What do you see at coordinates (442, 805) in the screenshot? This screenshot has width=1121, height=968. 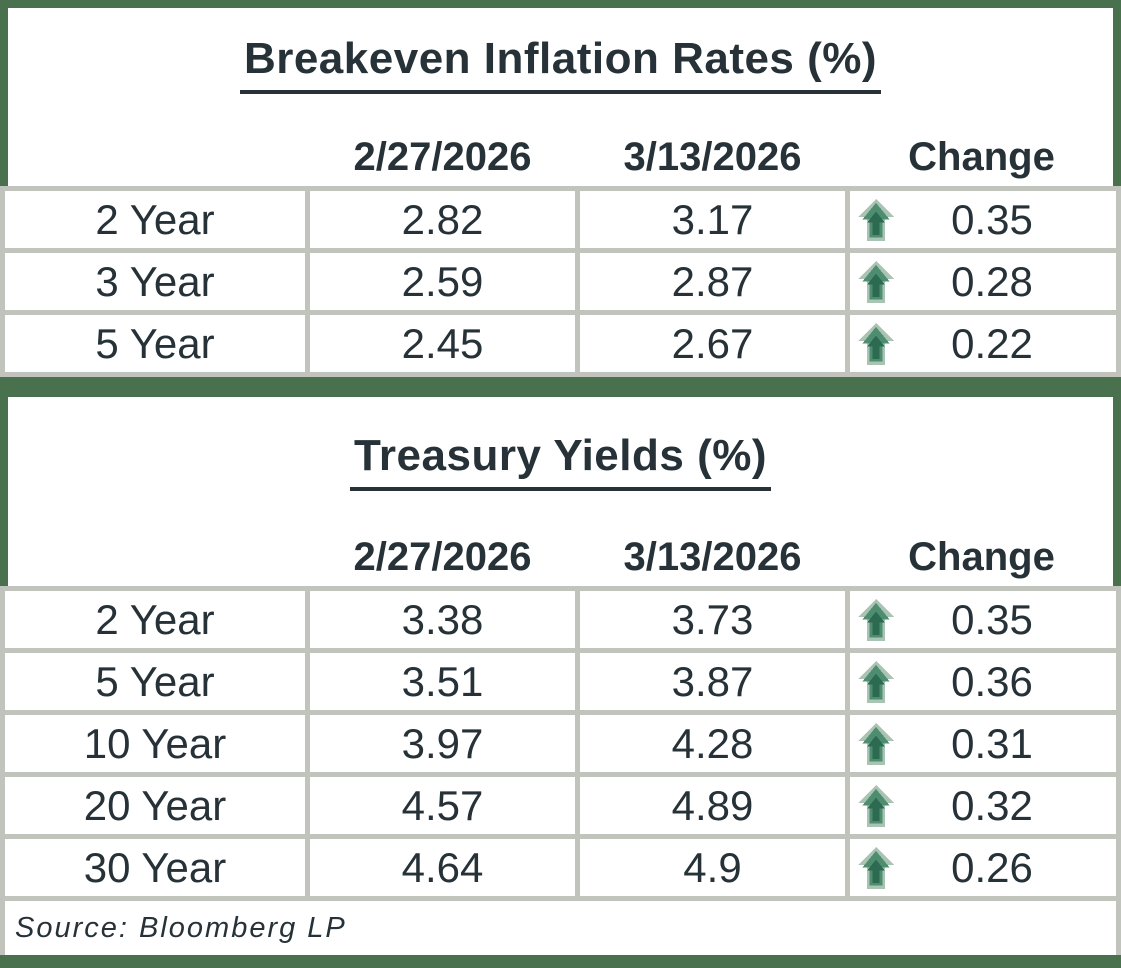 I see `value-prev-date: 4.57` at bounding box center [442, 805].